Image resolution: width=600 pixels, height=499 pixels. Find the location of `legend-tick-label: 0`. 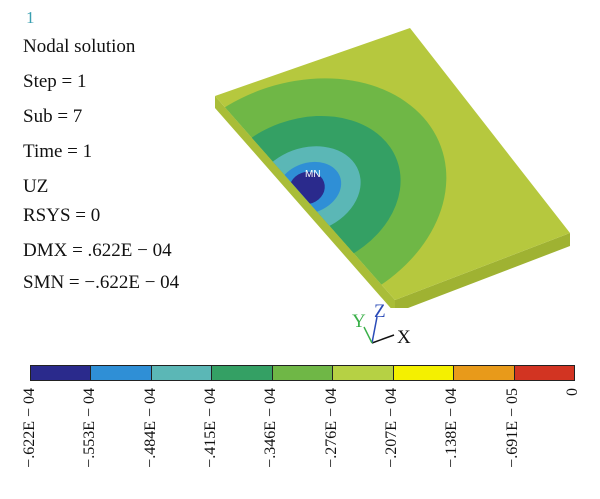

legend-tick-label: 0 is located at coordinates (572, 392).